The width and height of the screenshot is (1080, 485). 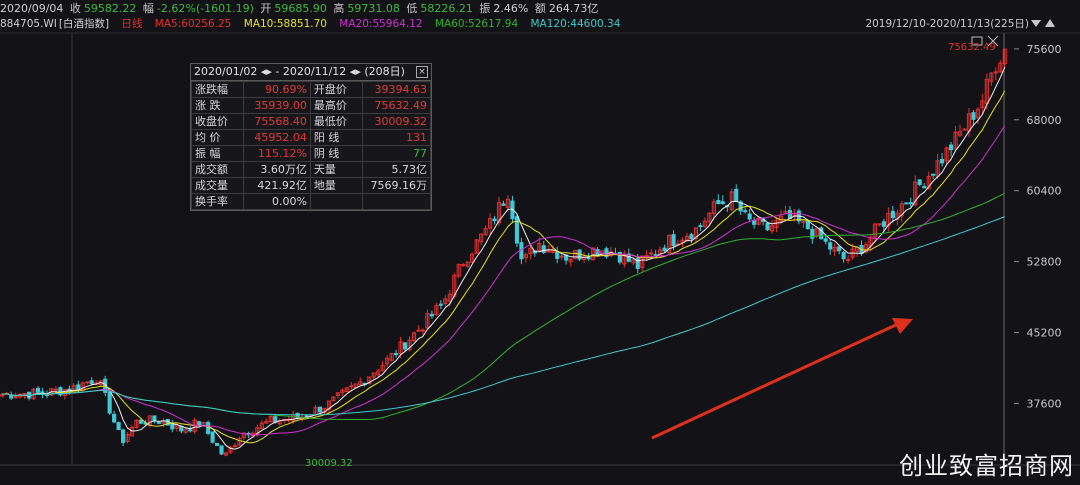 I want to click on y-tick-label: 45200, so click(x=1044, y=333).